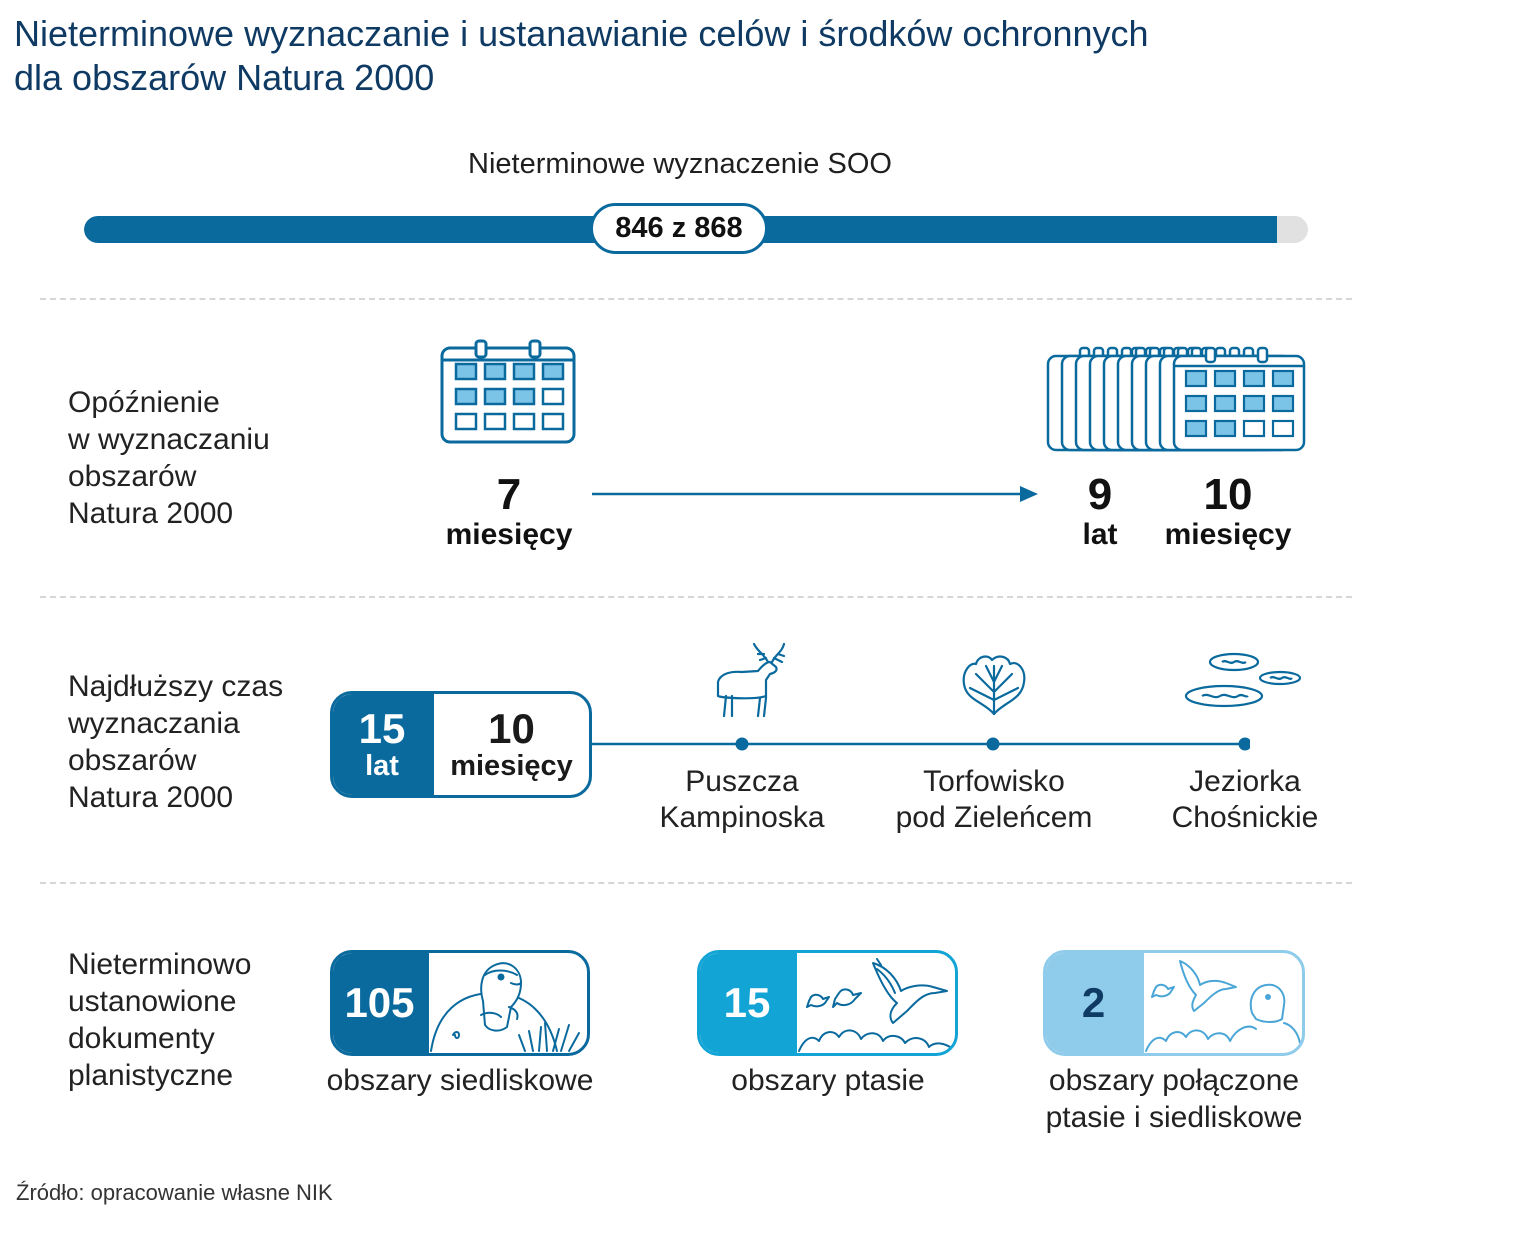 This screenshot has width=1520, height=1243. Describe the element at coordinates (160, 964) in the screenshot. I see `documents-label-line: Nieterminowo` at that location.